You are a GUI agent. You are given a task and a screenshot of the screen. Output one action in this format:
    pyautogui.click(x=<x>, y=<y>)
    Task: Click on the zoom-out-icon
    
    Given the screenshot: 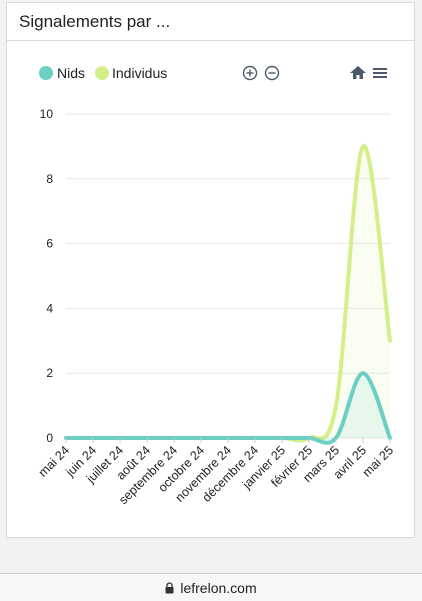 What is the action you would take?
    pyautogui.click(x=272, y=73)
    